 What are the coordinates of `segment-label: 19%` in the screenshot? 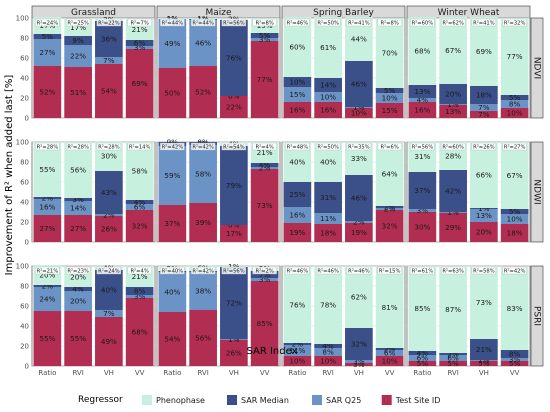 It's located at (359, 232).